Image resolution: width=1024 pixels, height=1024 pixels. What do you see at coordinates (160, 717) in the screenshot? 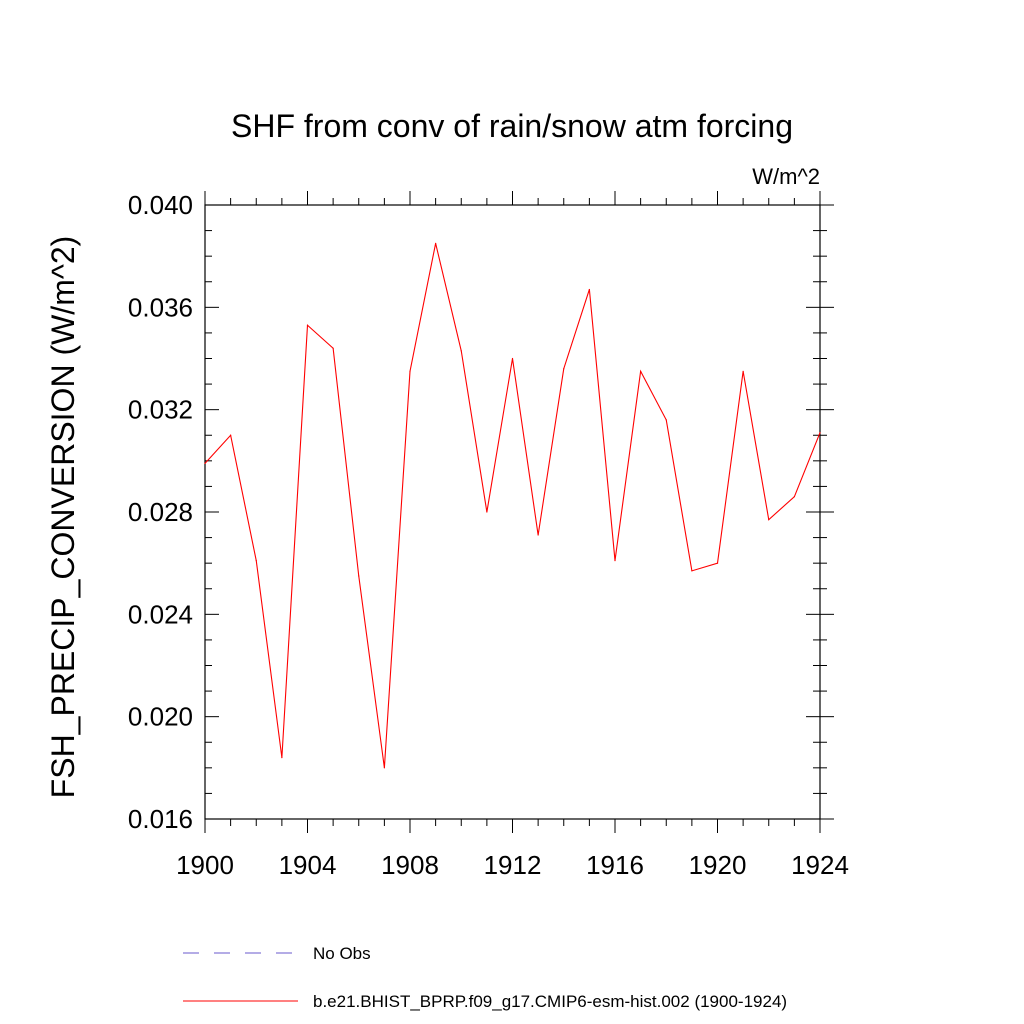
I see `y-tick-label: 0.020` at bounding box center [160, 717].